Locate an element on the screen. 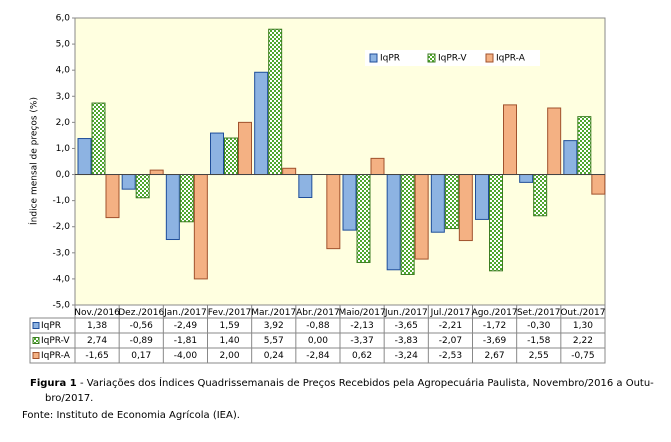 Image resolution: width=671 pixels, height=442 pixels. y-tick-label: 5,0 is located at coordinates (63, 45).